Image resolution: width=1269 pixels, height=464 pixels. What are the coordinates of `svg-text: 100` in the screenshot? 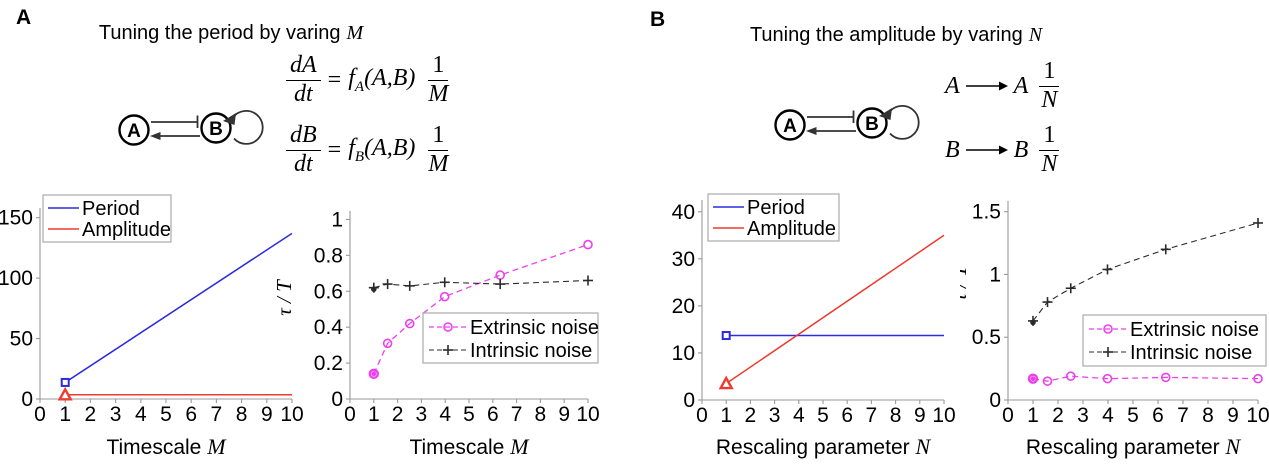 It's located at (16, 278).